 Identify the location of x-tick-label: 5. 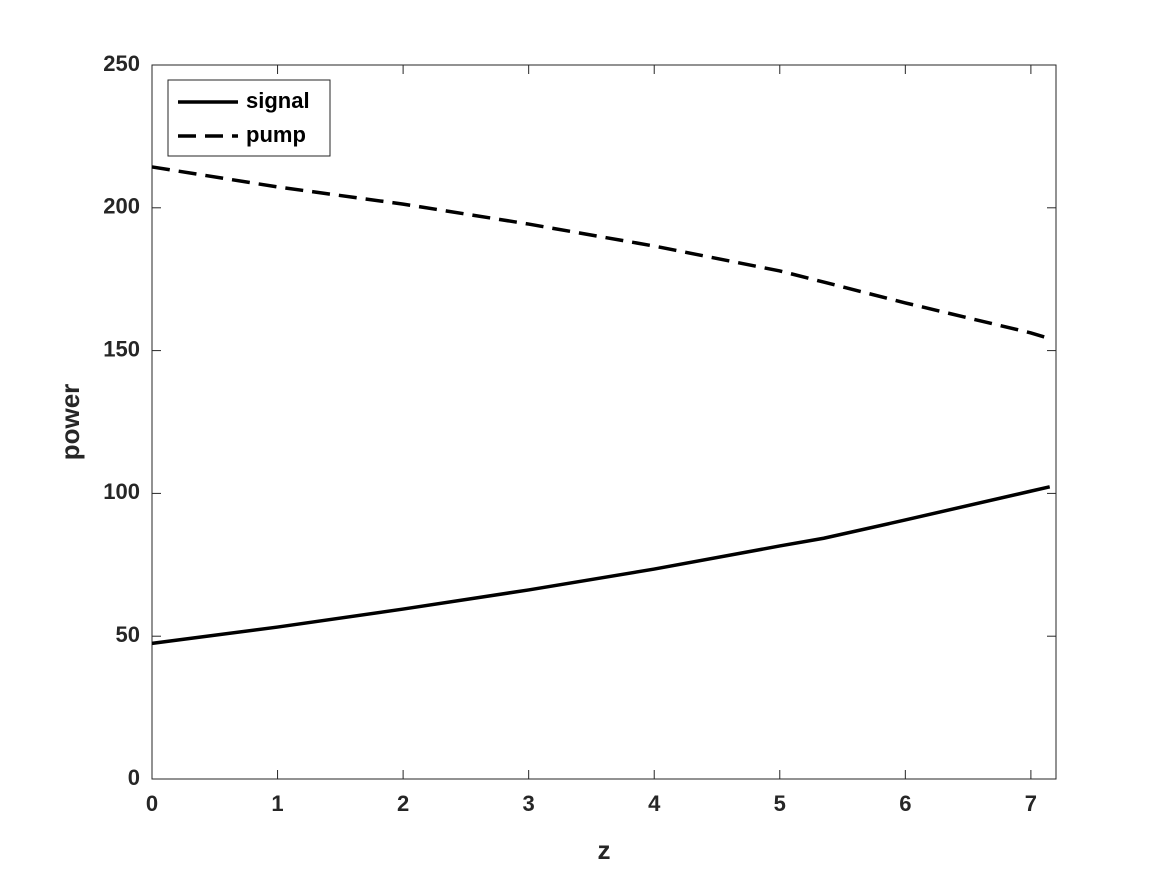
(780, 803).